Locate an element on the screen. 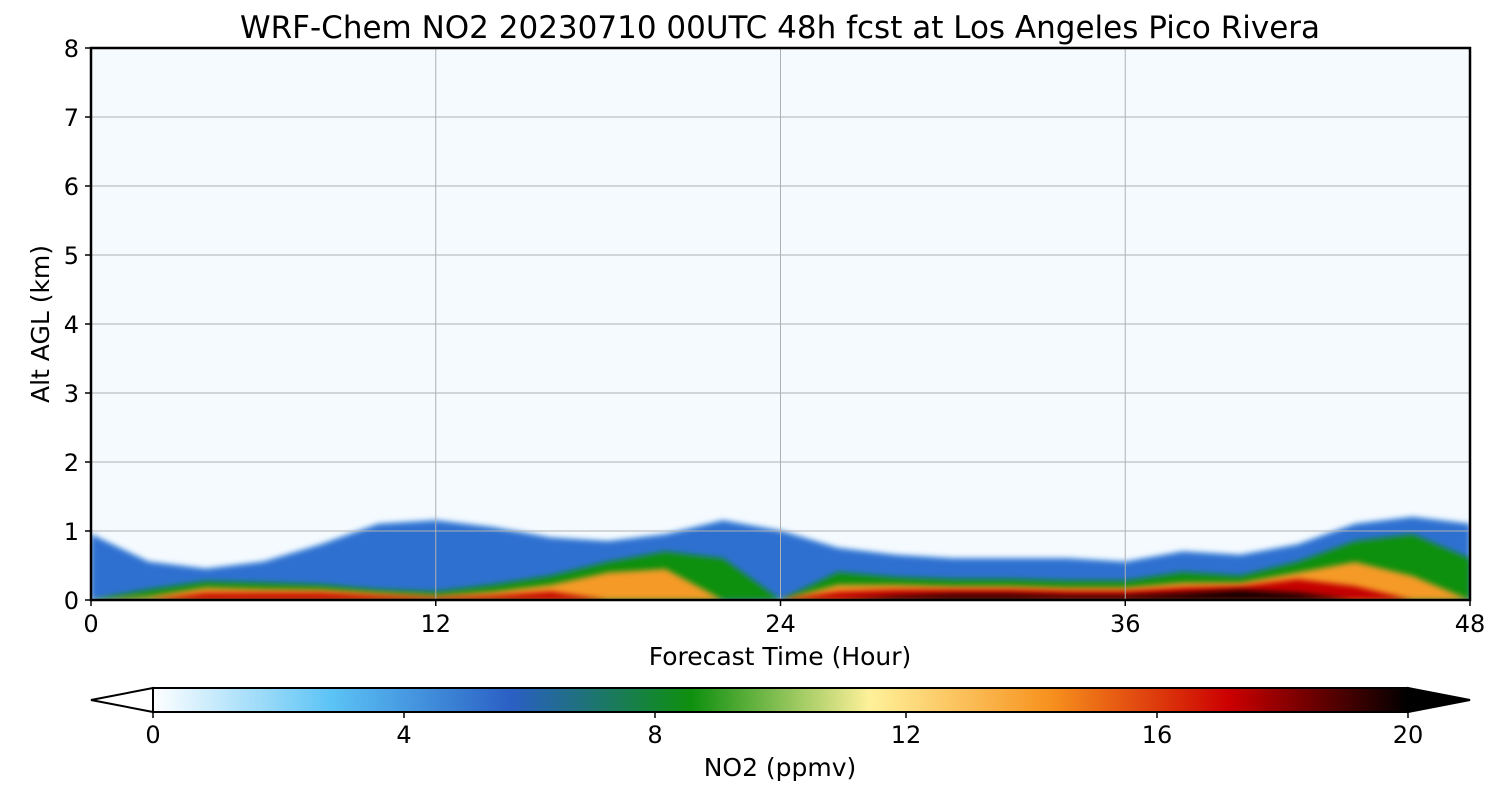 This screenshot has width=1500, height=800. colorbar-gradient is located at coordinates (780, 700).